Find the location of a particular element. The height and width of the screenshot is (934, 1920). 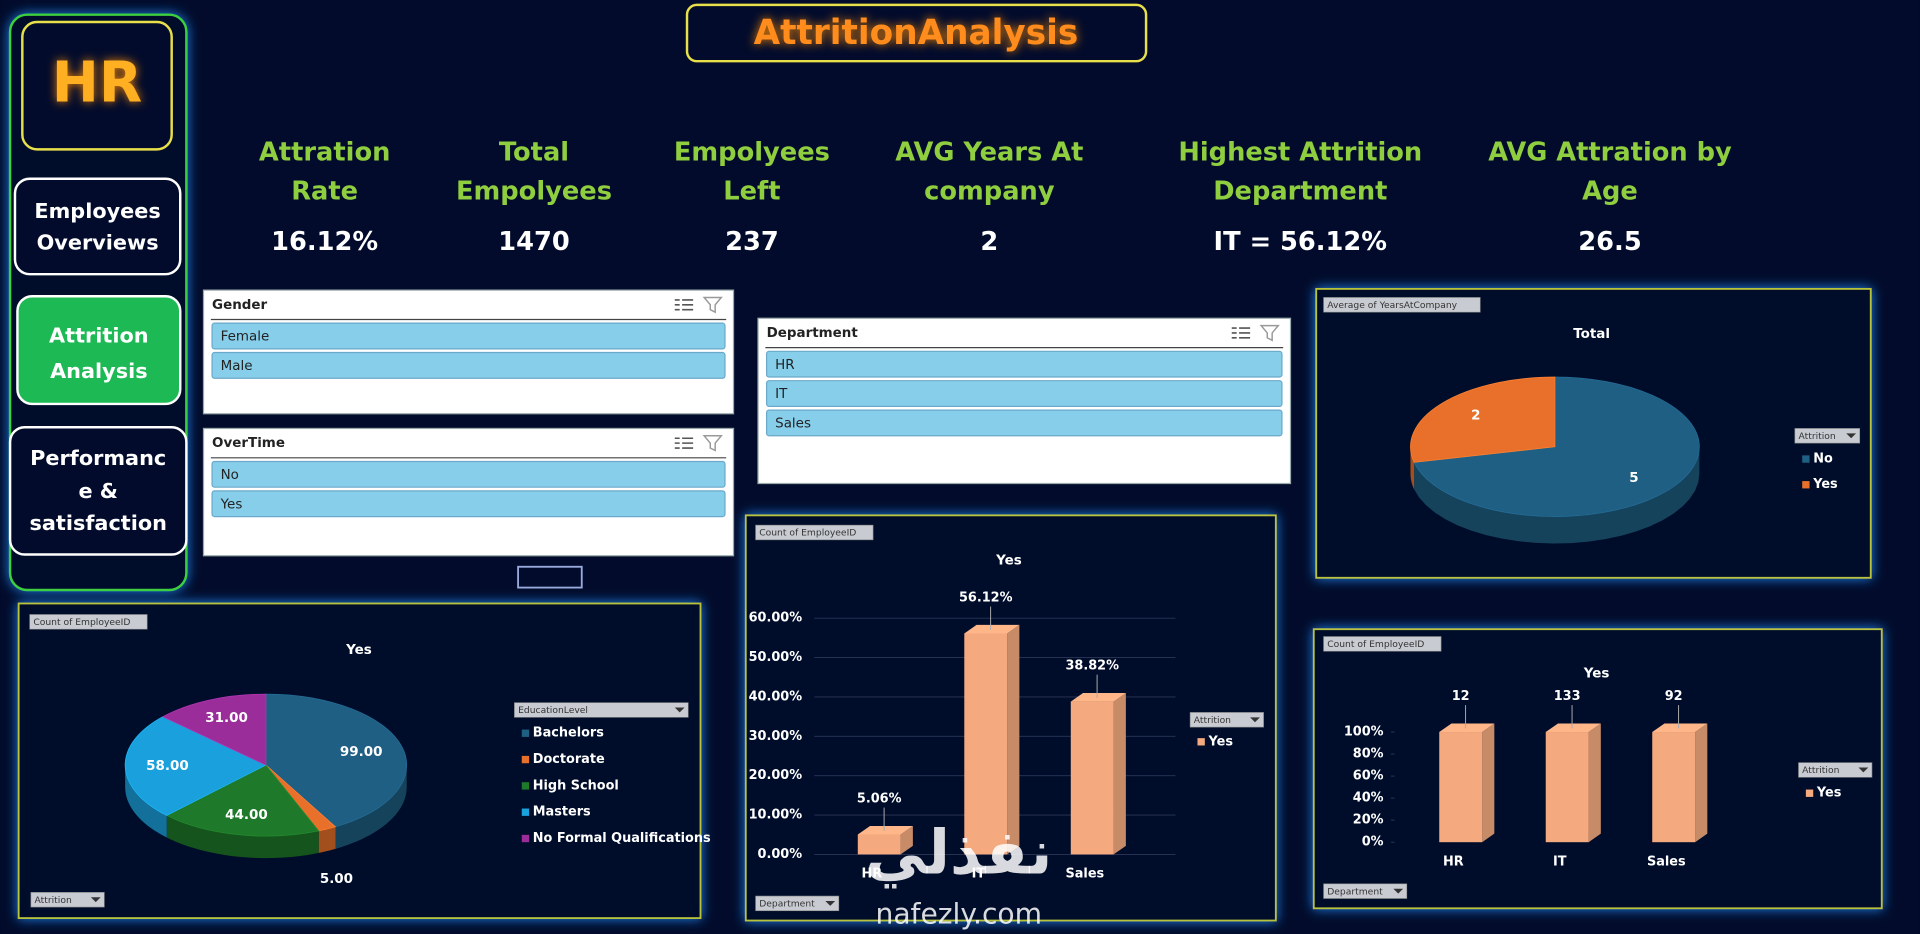

axis-field-button-label: Department is located at coordinates (787, 904).